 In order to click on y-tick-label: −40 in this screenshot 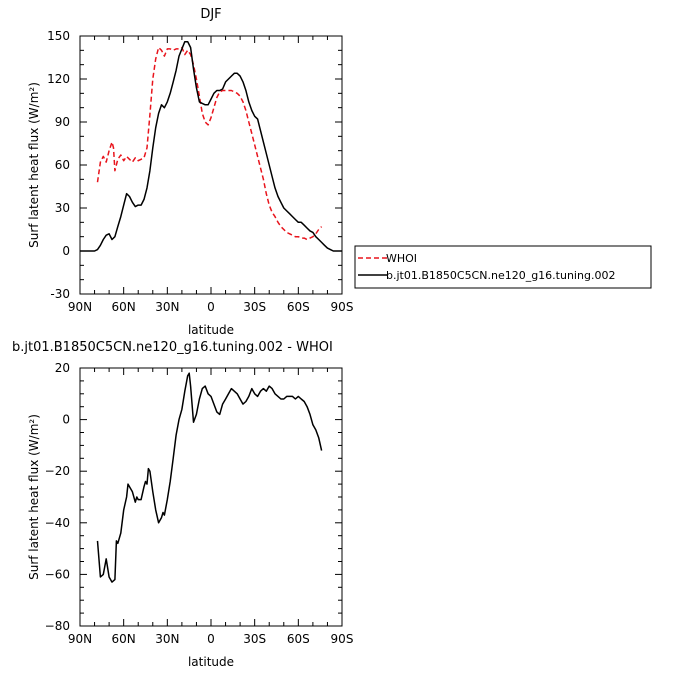, I will do `click(57, 523)`.